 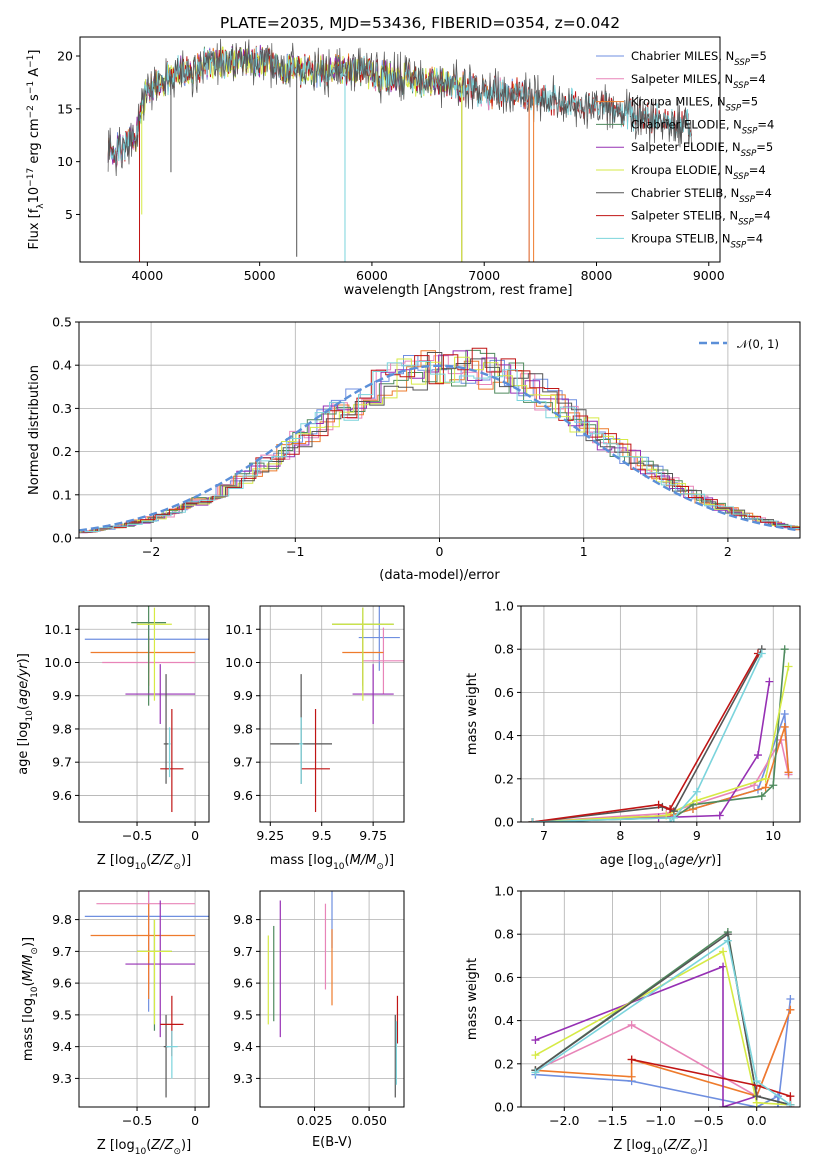 What do you see at coordinates (698, 172) in the screenshot?
I see `legend-entry: Kroupa ELODIE, NSSP=4` at bounding box center [698, 172].